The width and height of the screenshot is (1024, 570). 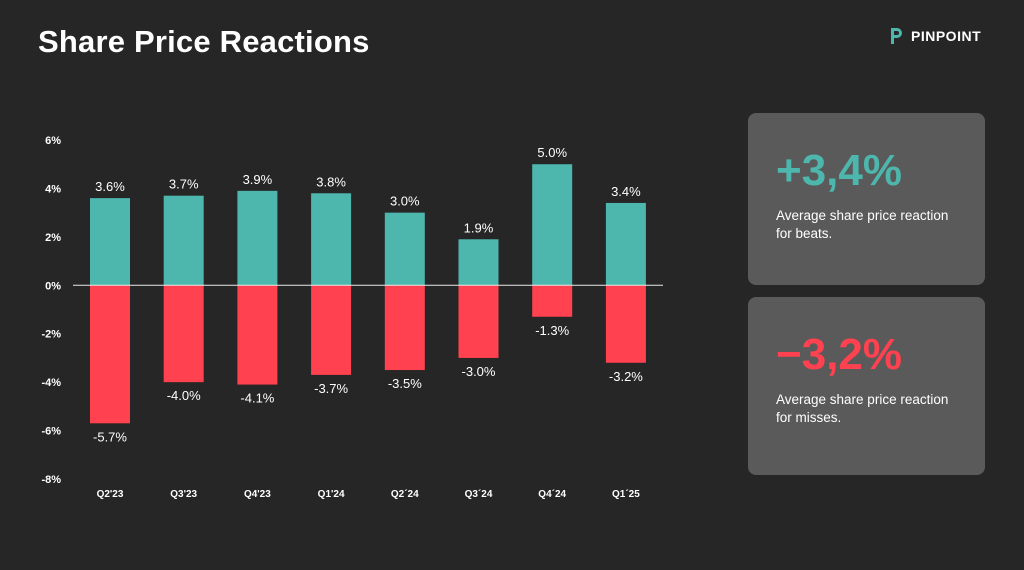 What do you see at coordinates (183, 494) in the screenshot?
I see `x-category-label: Q3'23` at bounding box center [183, 494].